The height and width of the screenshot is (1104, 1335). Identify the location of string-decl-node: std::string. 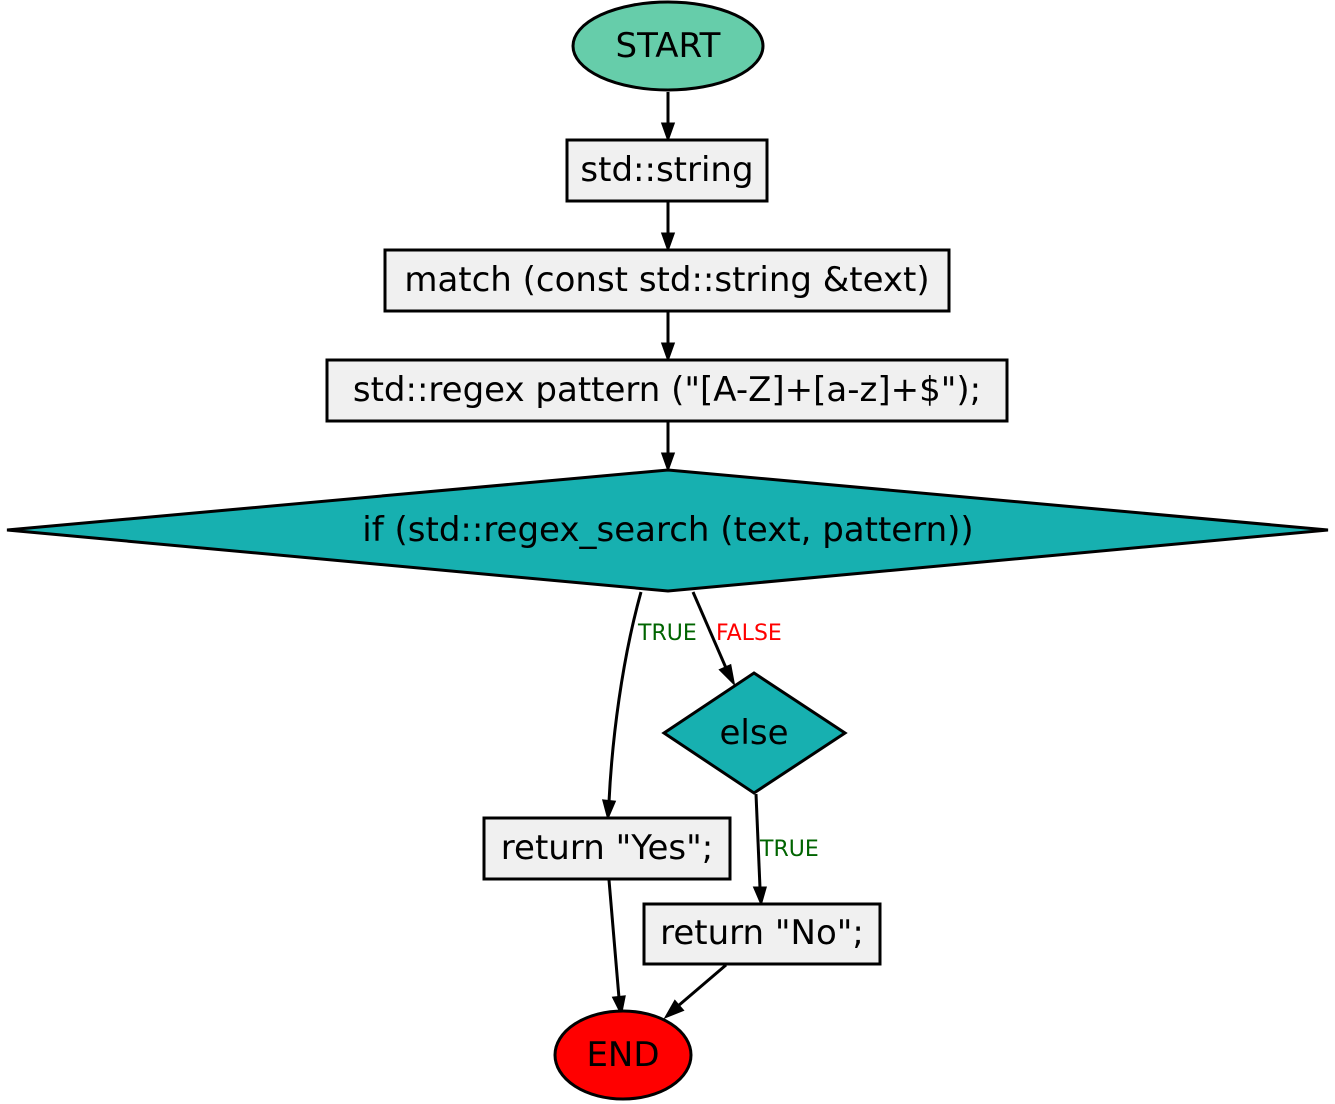
(667, 170).